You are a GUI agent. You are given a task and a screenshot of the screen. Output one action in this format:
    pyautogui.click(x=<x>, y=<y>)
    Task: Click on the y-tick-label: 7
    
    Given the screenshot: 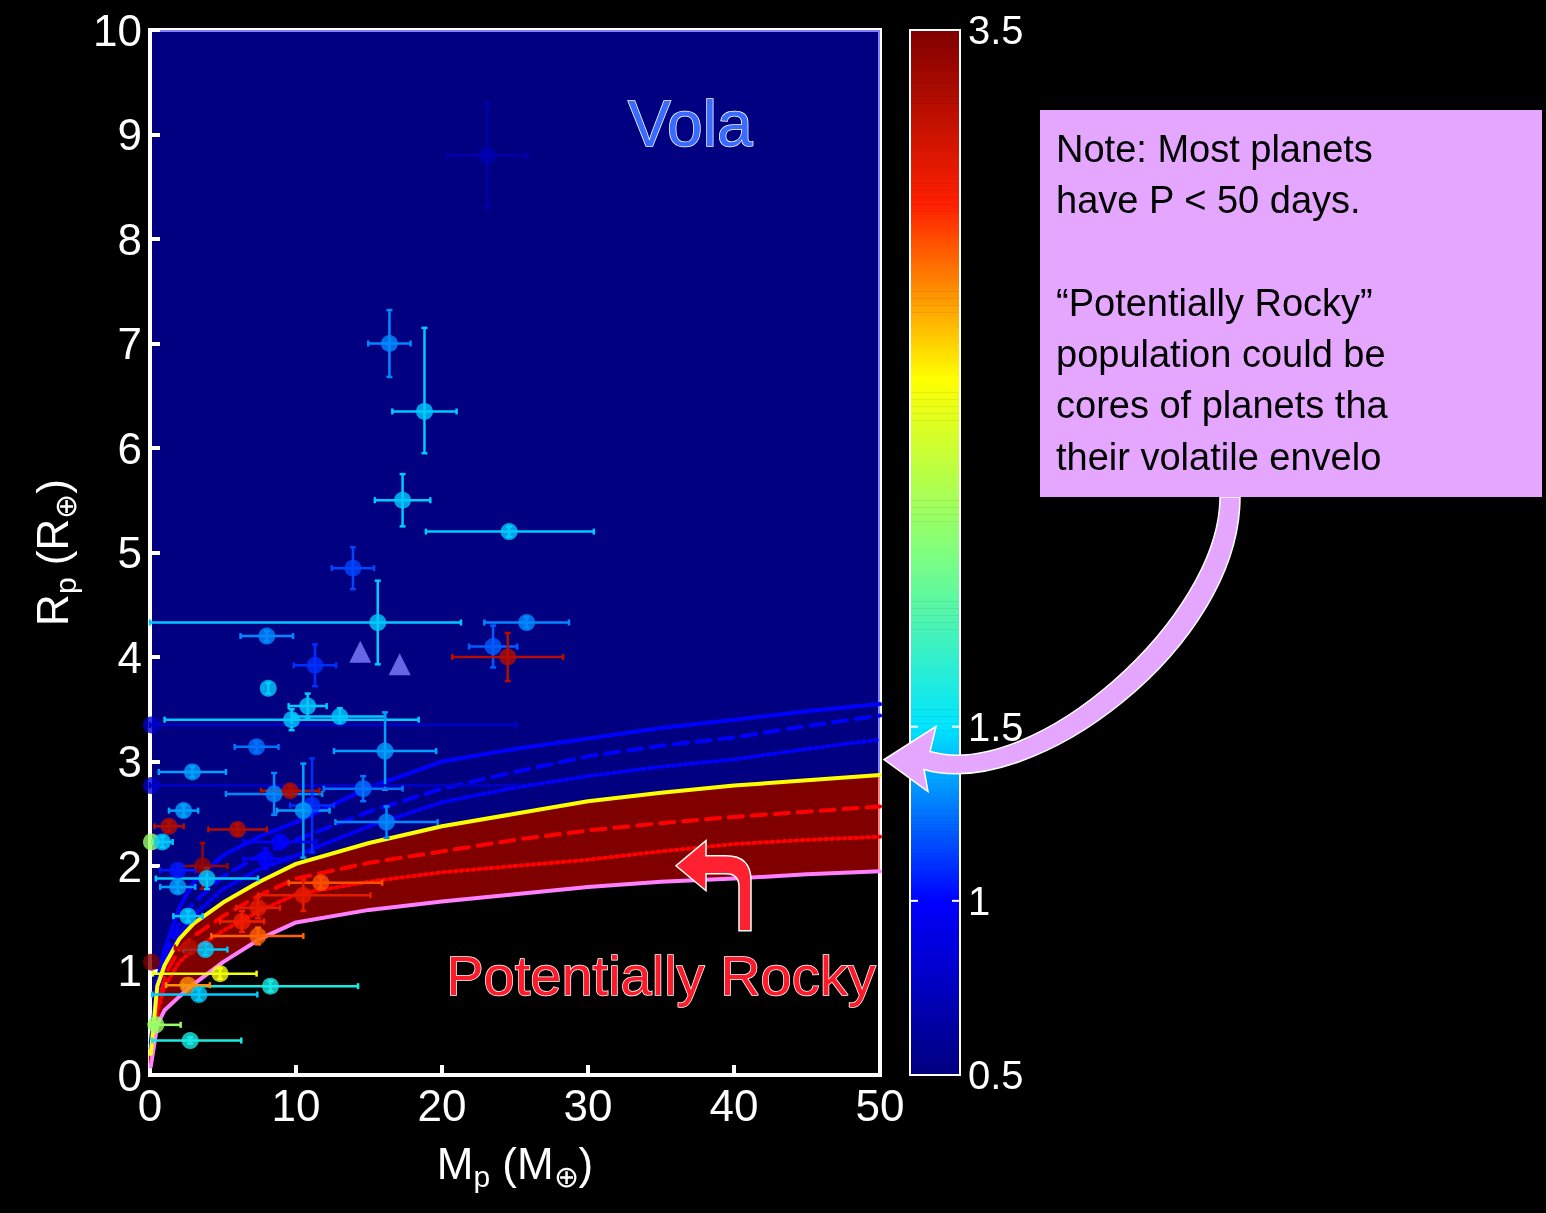 What is the action you would take?
    pyautogui.click(x=129, y=343)
    